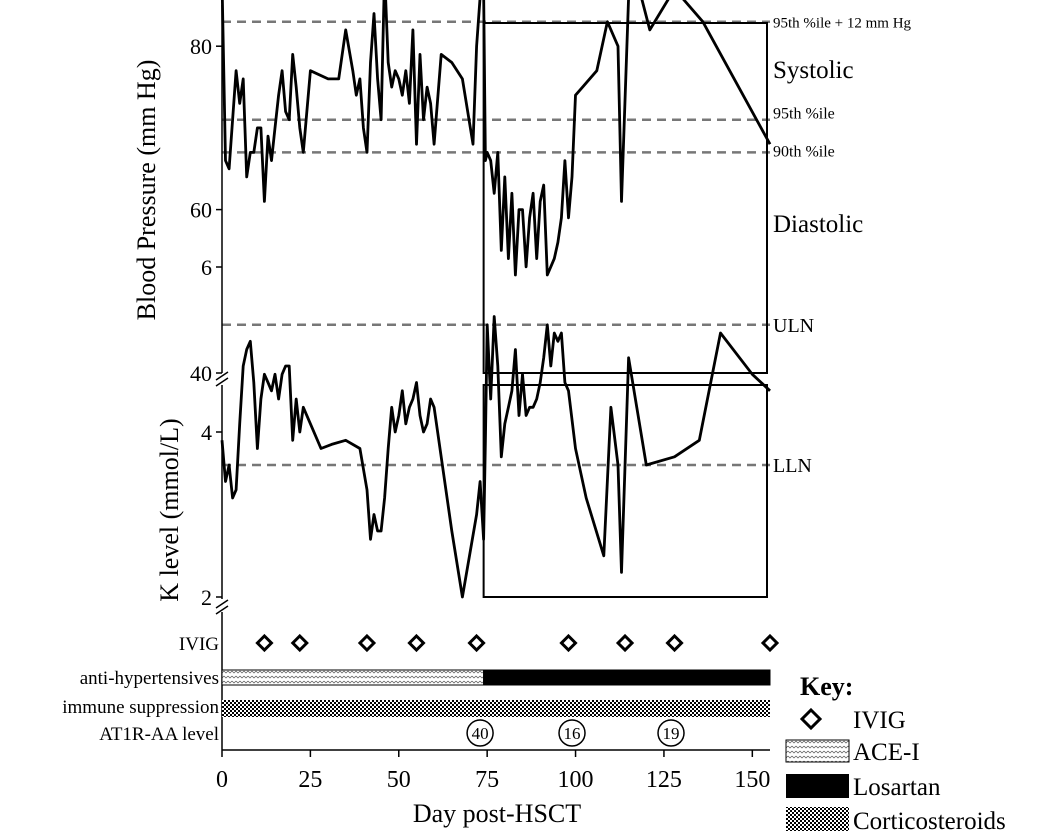 The height and width of the screenshot is (840, 1055). I want to click on corticosteroids-bar, so click(496, 708).